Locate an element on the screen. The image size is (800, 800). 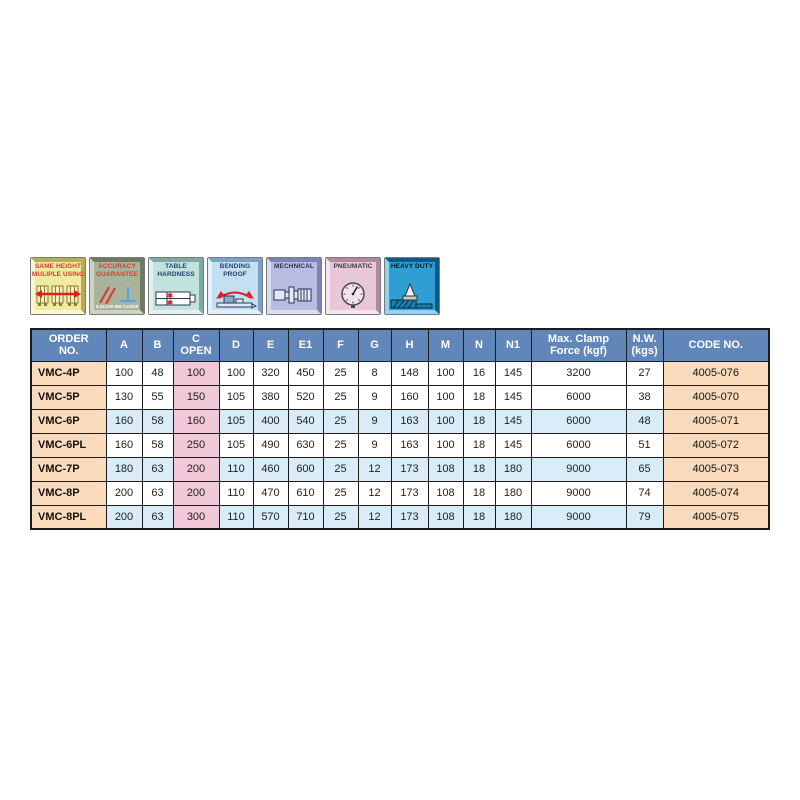
order-no-cell: VMC-7P is located at coordinates (68, 469).